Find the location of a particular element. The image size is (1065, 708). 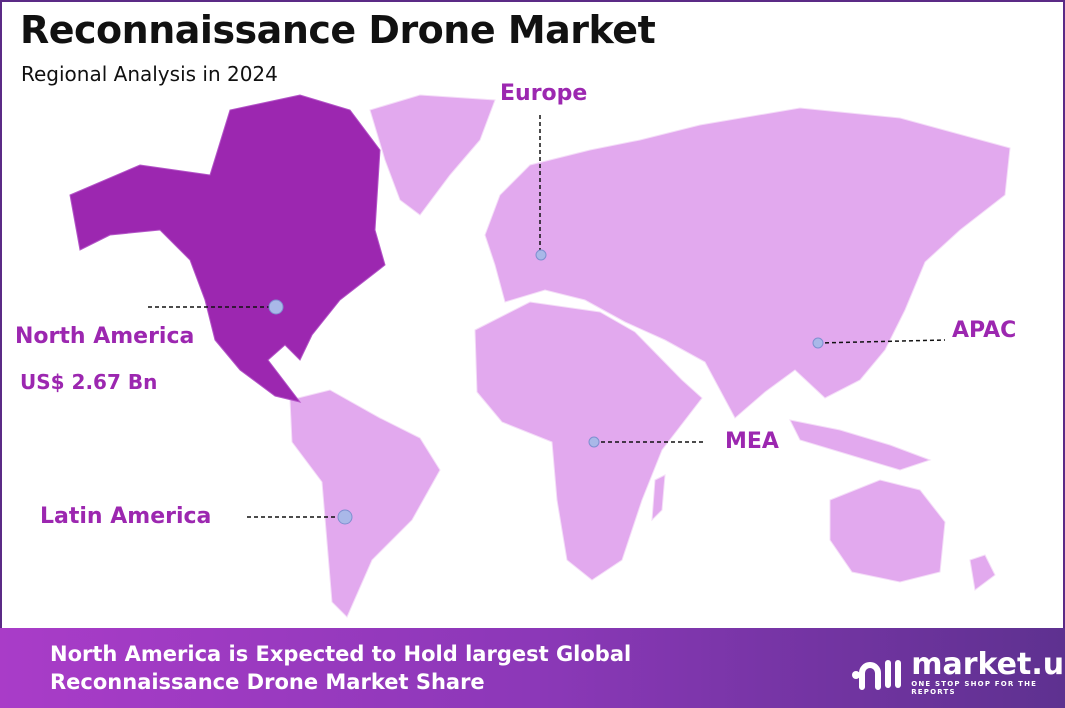

logo-tagline: ONE STOP SHOP FOR THE REPORTS is located at coordinates (974, 688).